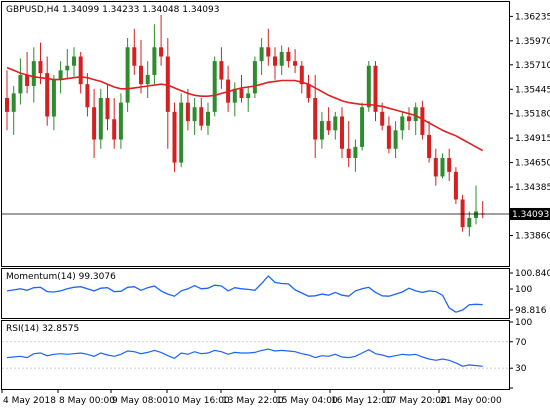  What do you see at coordinates (532, 90) in the screenshot?
I see `price-tick-label: 1.35445` at bounding box center [532, 90].